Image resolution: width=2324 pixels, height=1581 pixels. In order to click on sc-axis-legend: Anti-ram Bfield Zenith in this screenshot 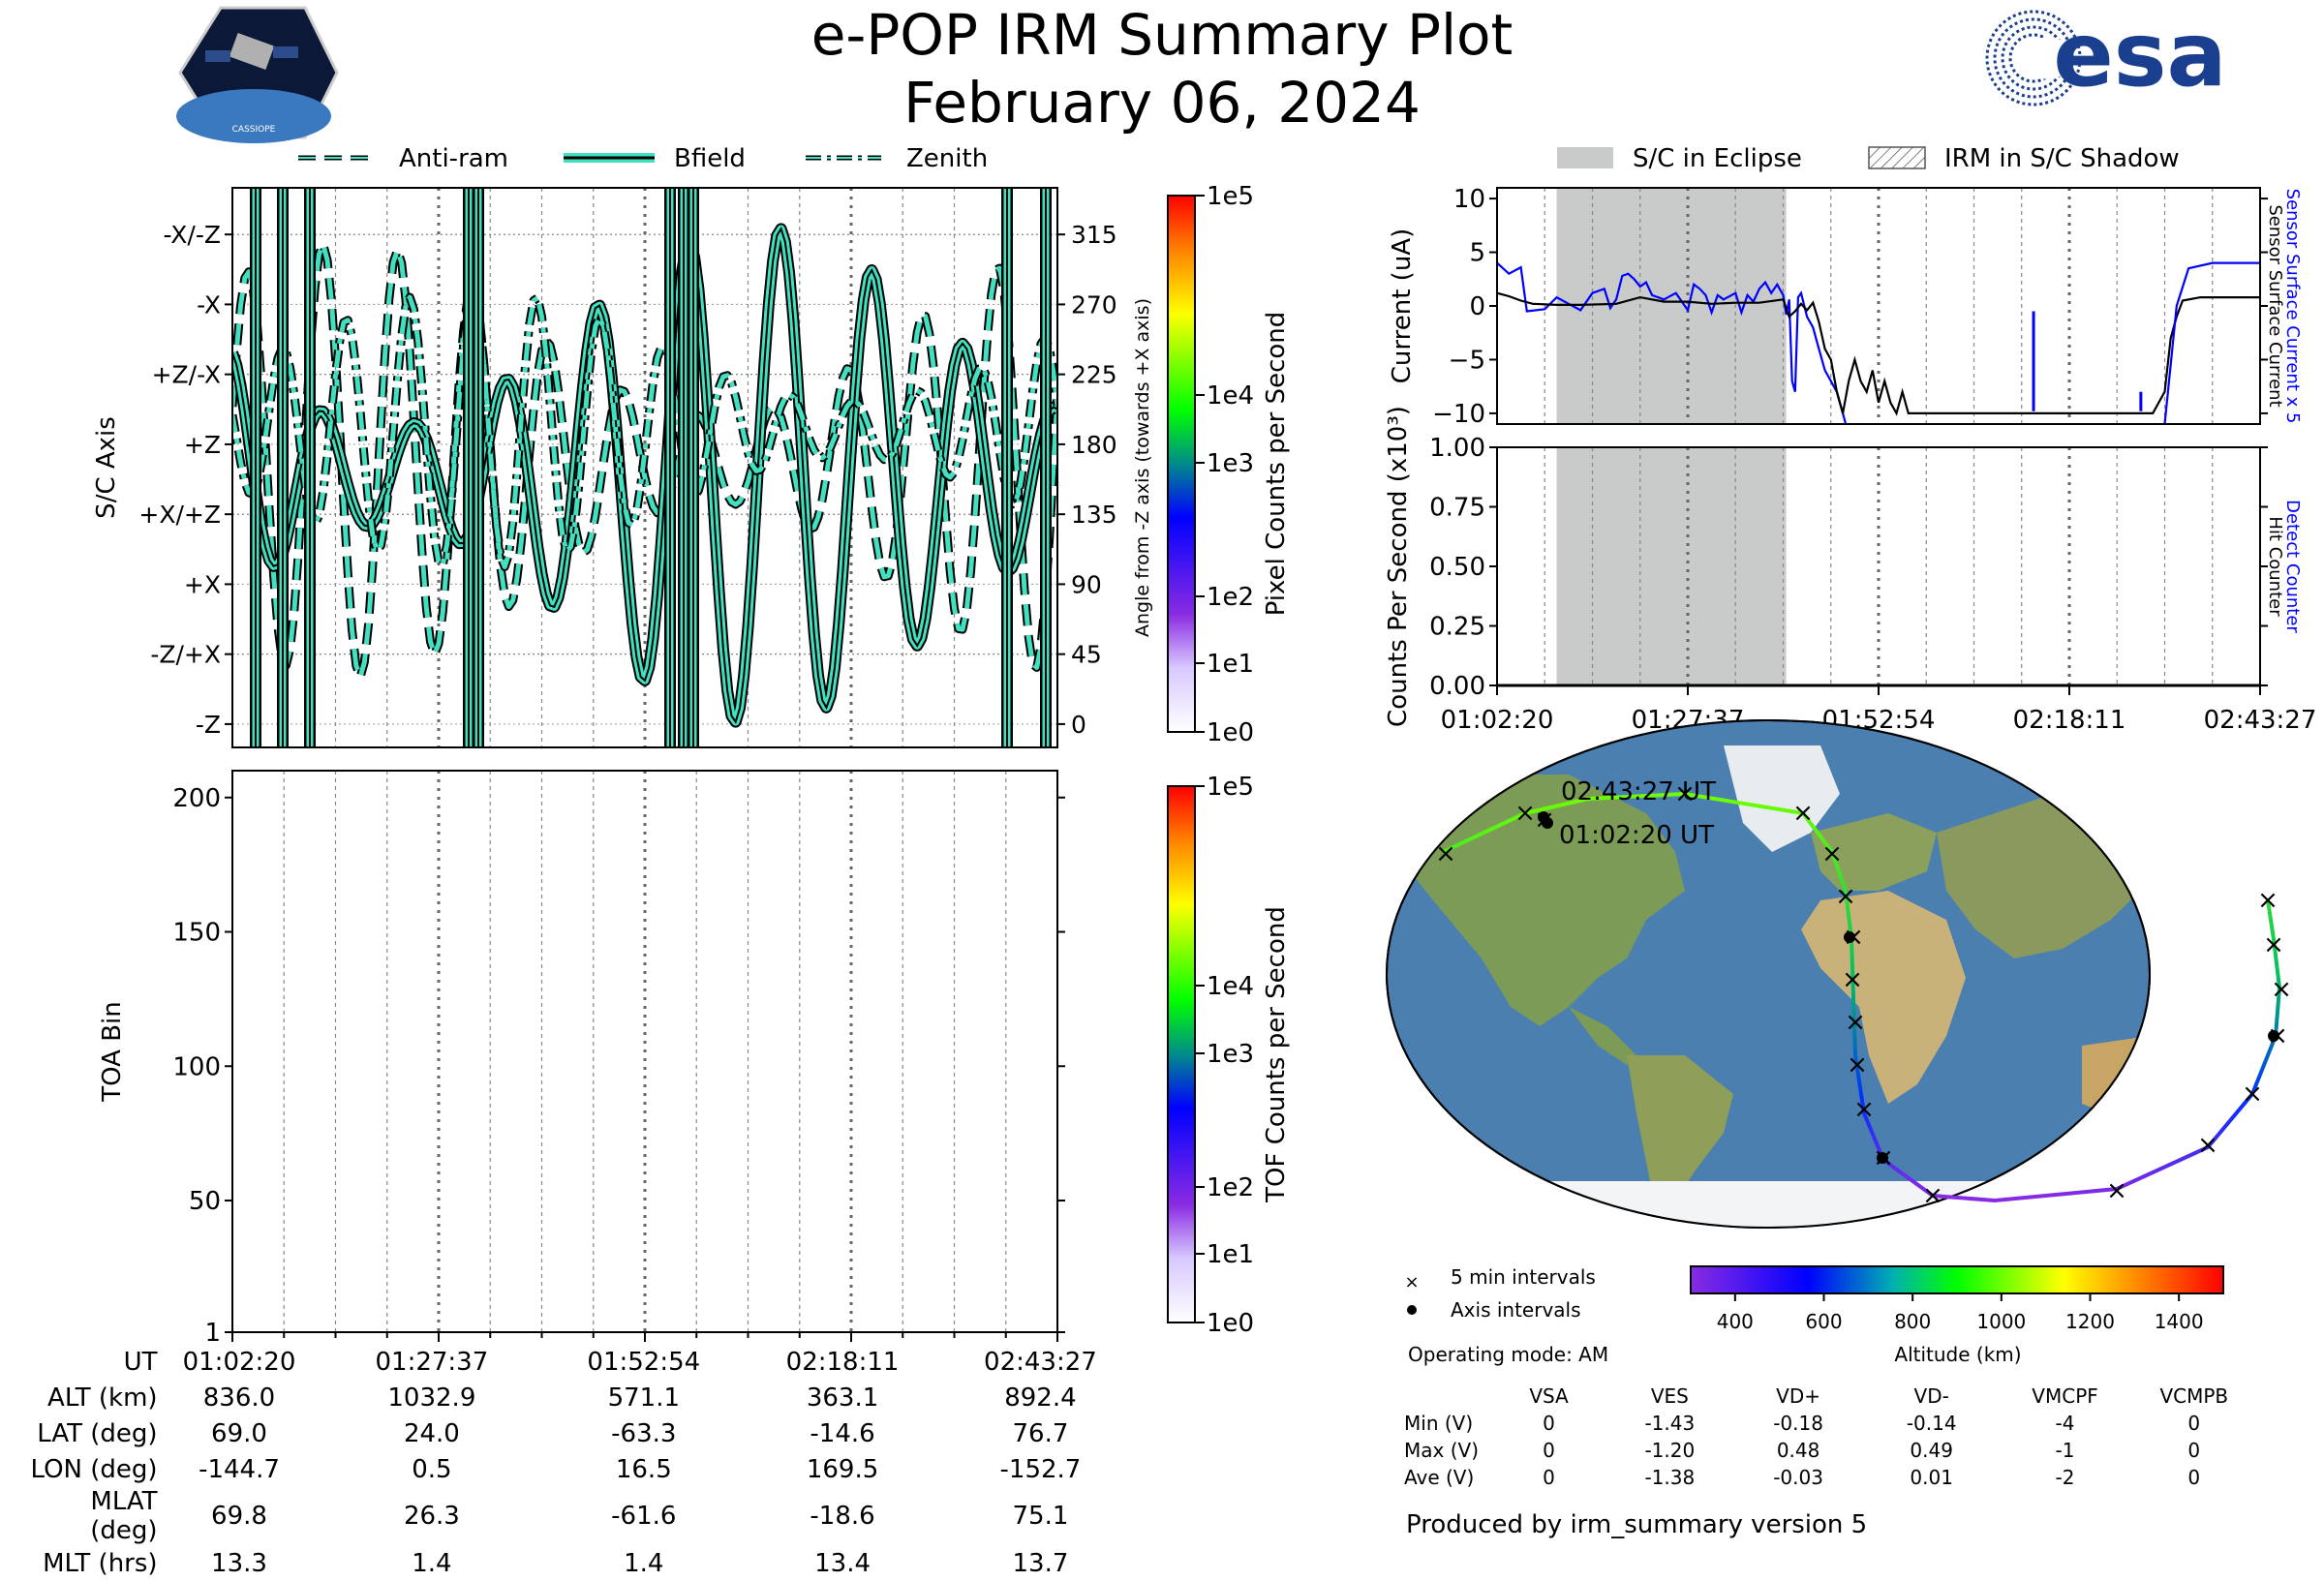, I will do `click(643, 158)`.